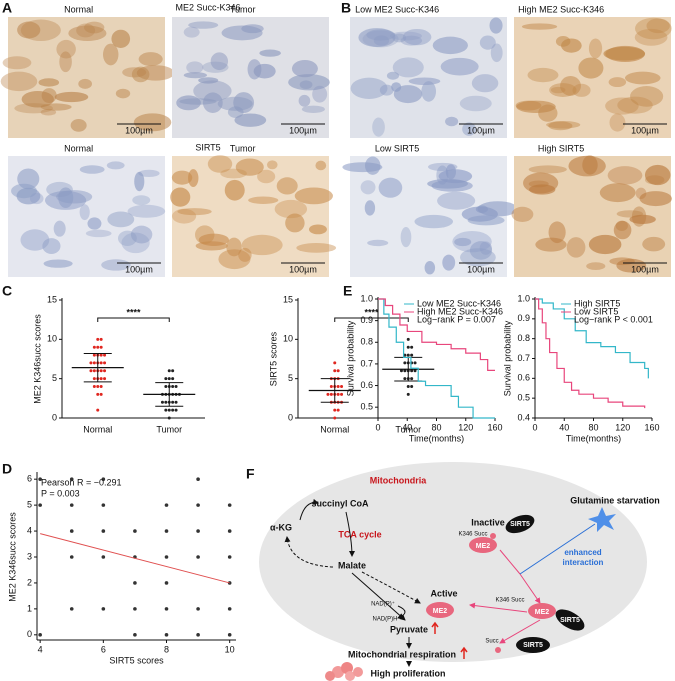  What do you see at coordinates (523, 398) in the screenshot?
I see `y-tick-label: 0.5` at bounding box center [523, 398].